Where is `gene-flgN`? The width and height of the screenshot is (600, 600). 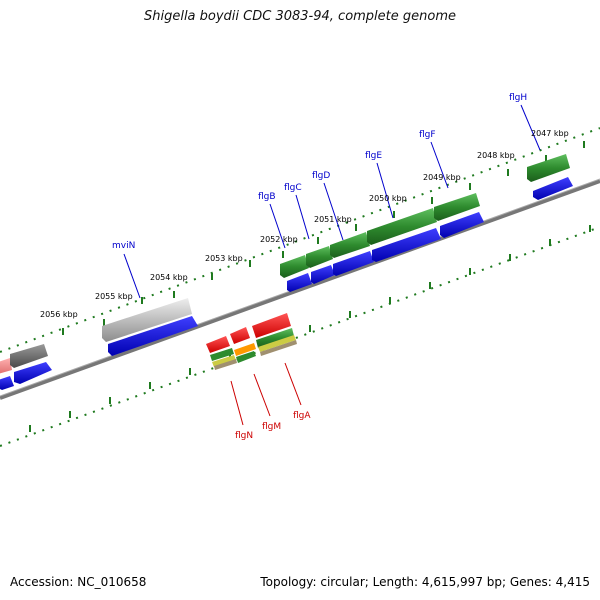
gene-flgN is located at coordinates (218, 344).